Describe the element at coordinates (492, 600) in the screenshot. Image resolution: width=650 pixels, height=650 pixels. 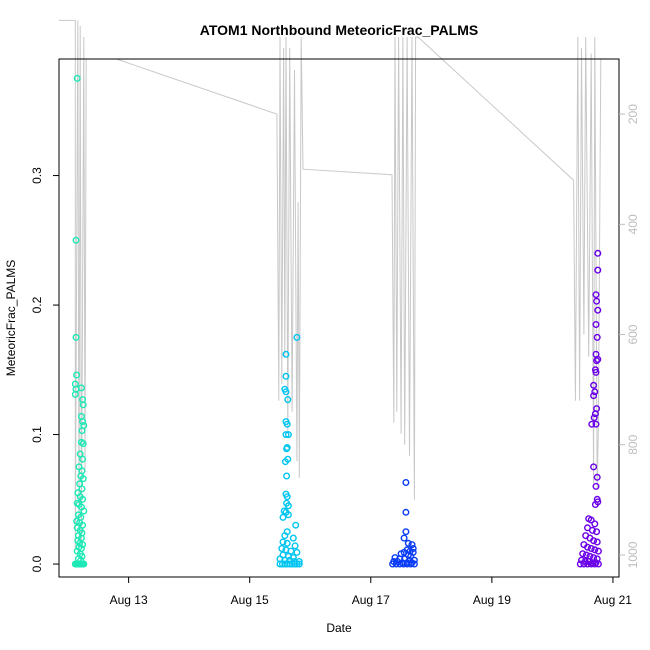
I see `x-tick-label: Aug 19` at that location.